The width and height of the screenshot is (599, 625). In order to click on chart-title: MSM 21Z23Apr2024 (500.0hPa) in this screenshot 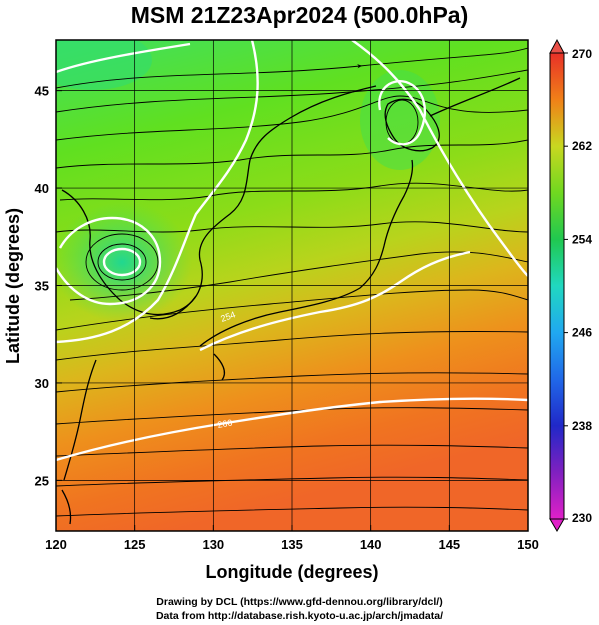, I will do `click(299, 15)`.